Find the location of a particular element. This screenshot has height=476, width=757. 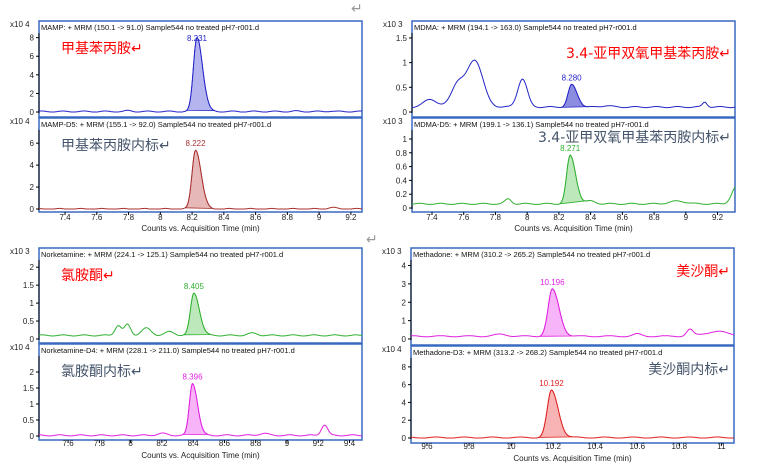

x-tick-label: 8.4 is located at coordinates (224, 217).